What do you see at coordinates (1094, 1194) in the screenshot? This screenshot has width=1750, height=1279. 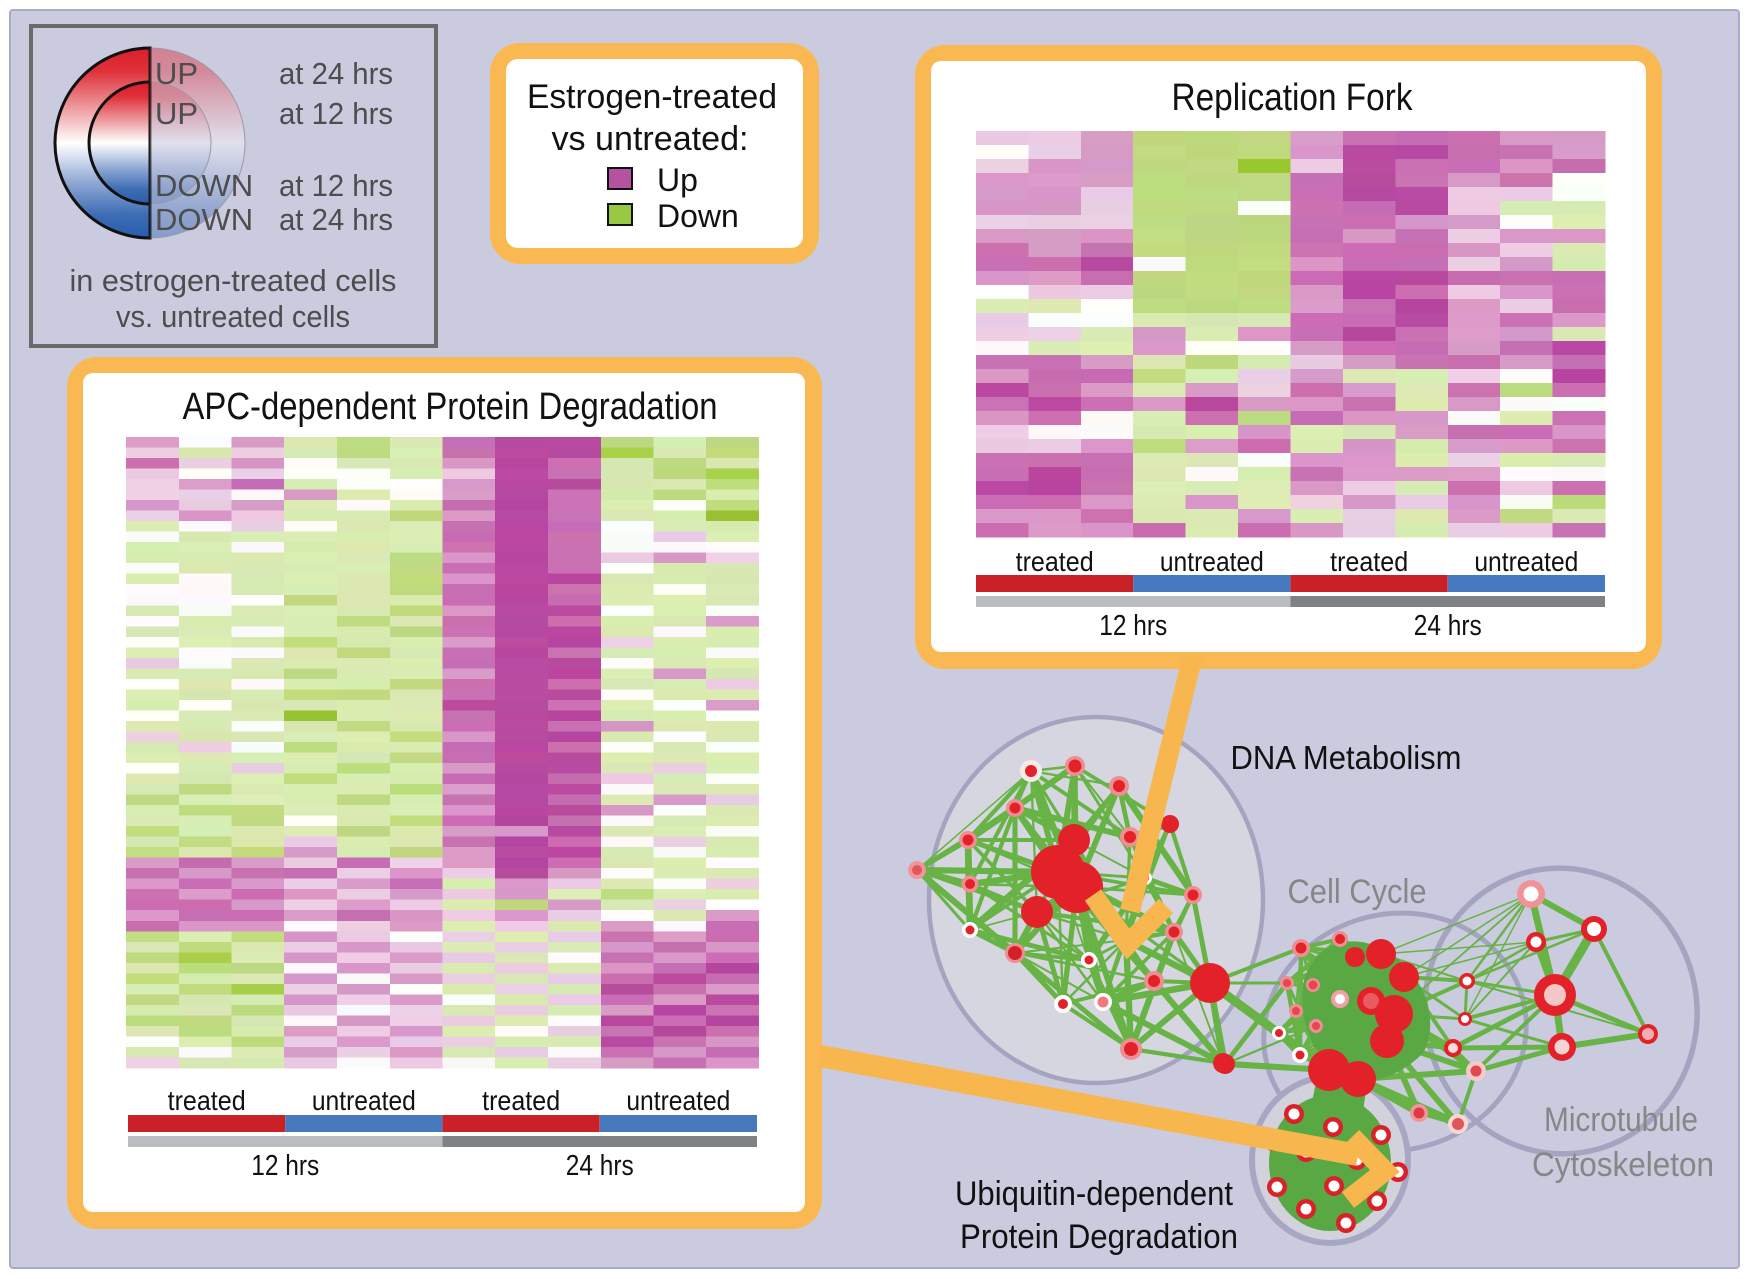 I see `svg-text: Ubiquitin-dependent` at bounding box center [1094, 1194].